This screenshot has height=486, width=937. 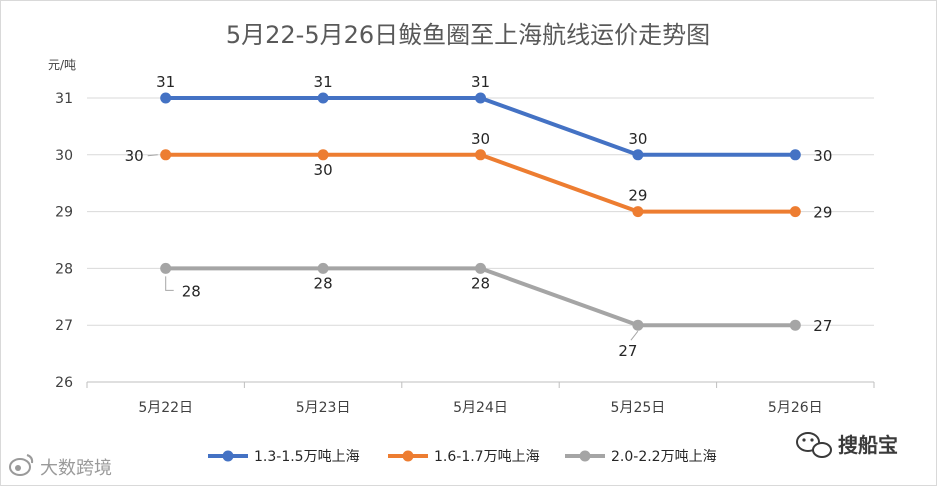 I want to click on x-axis: 5月22日 5月23日 5月24日 5月25日 5月26日, so click(x=480, y=398).